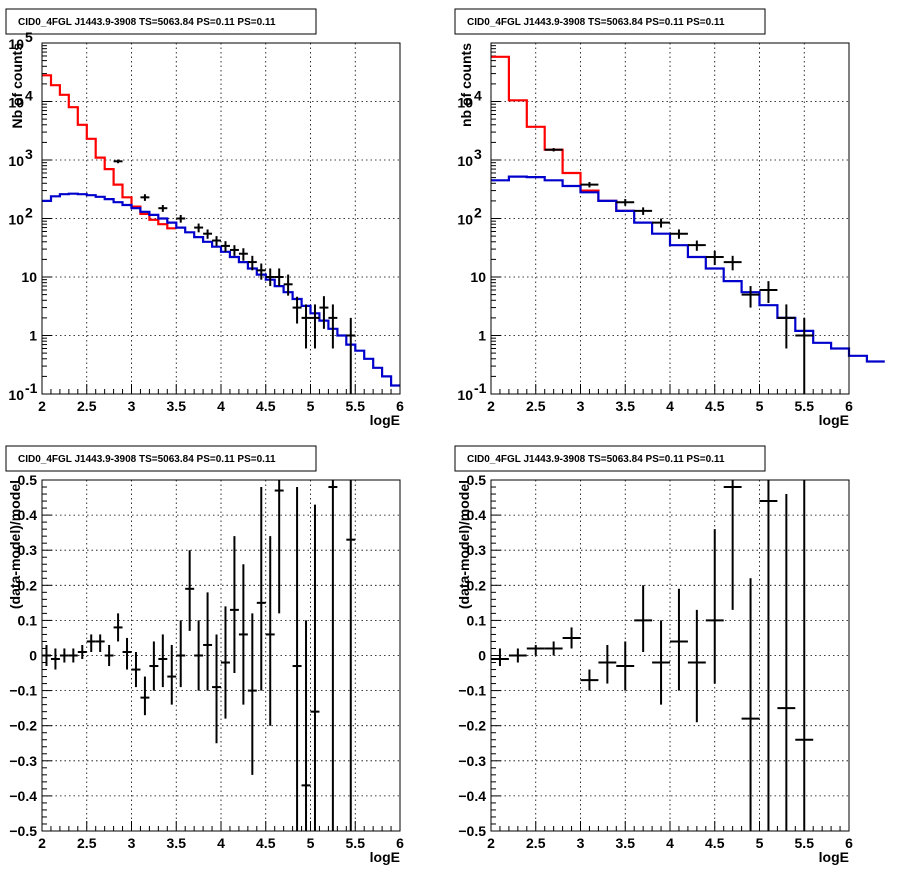  Describe the element at coordinates (28, 550) in the screenshot. I see `y-tick-label: 0.3` at that location.